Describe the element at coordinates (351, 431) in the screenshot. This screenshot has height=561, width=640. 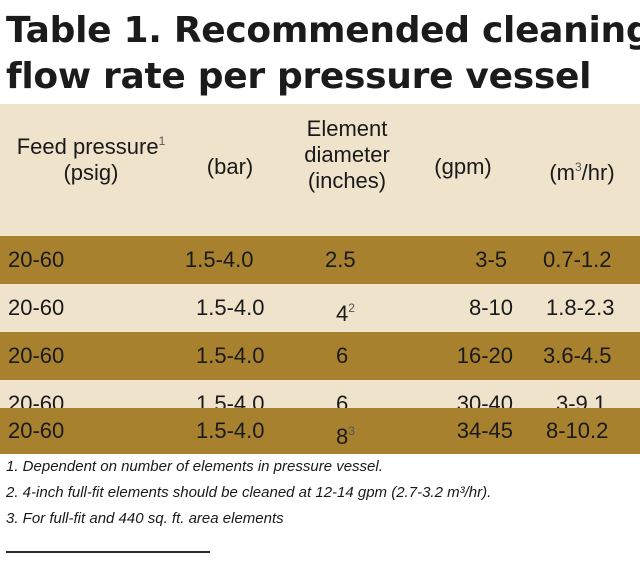
I see `footnote-marker: 3` at that location.